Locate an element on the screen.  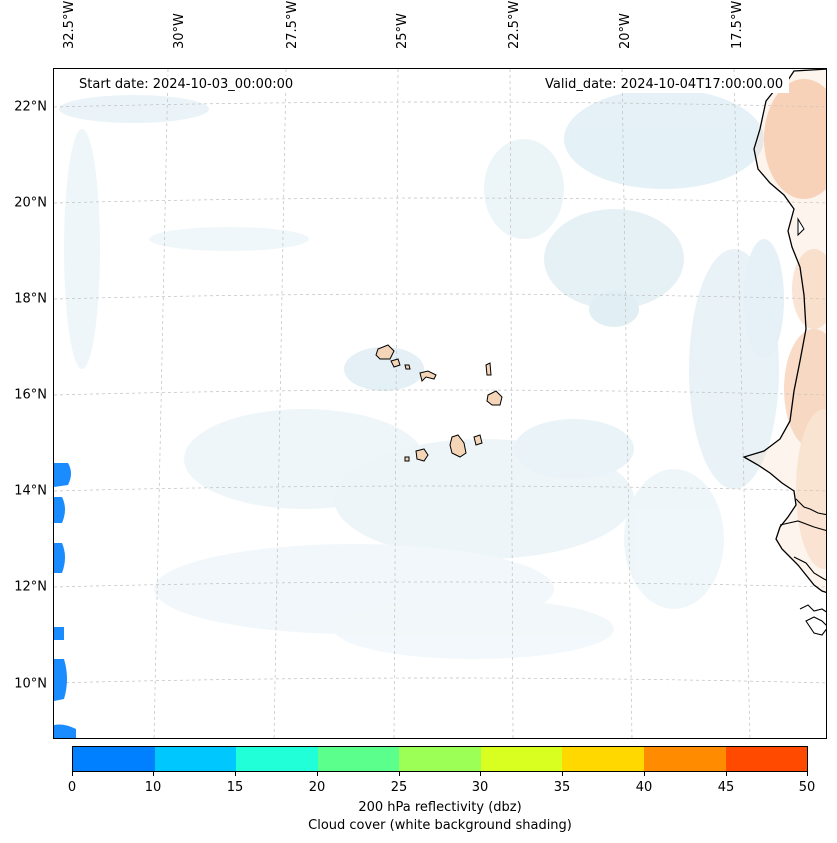
lon-label-30w: 30°W is located at coordinates (179, 31).